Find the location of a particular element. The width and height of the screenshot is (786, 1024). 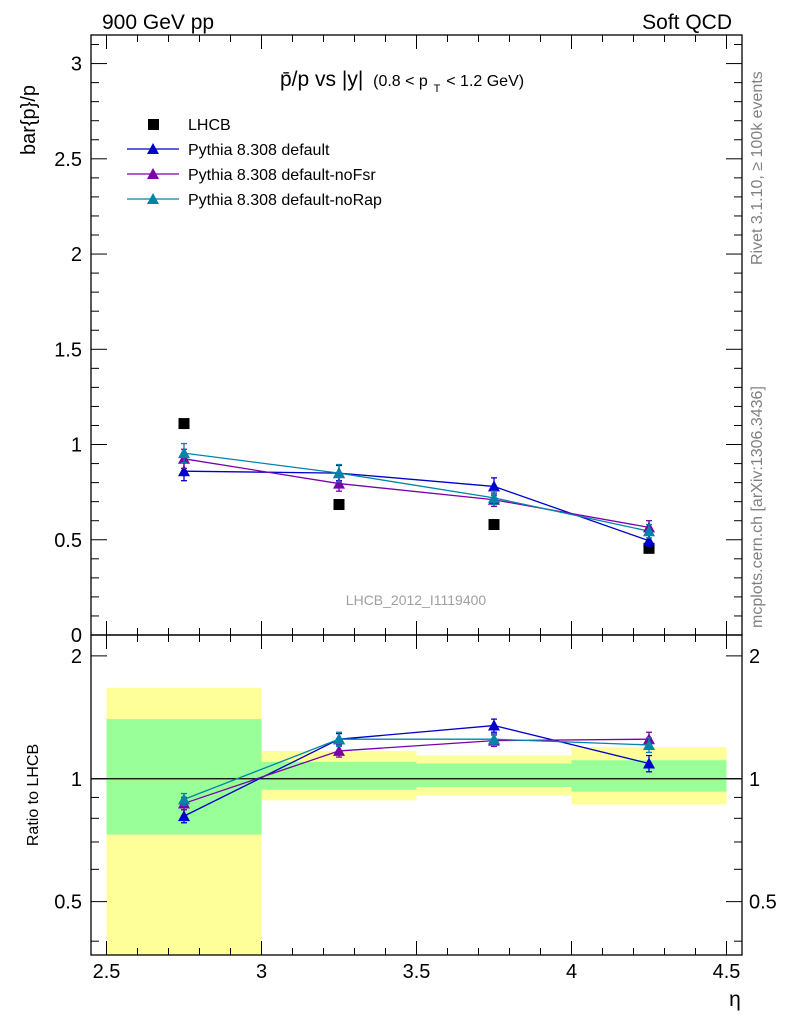

legend-lhcb-marker is located at coordinates (153, 124).